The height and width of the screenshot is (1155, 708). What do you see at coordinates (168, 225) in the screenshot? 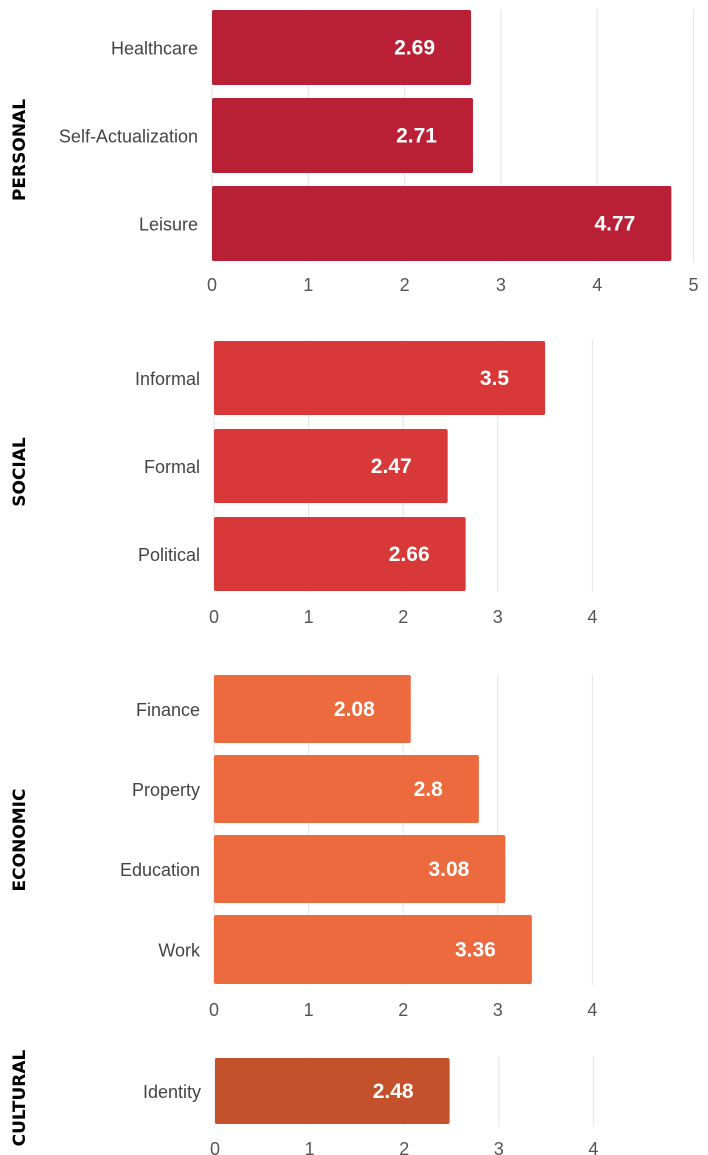
I see `category-label: Leisure` at bounding box center [168, 225].